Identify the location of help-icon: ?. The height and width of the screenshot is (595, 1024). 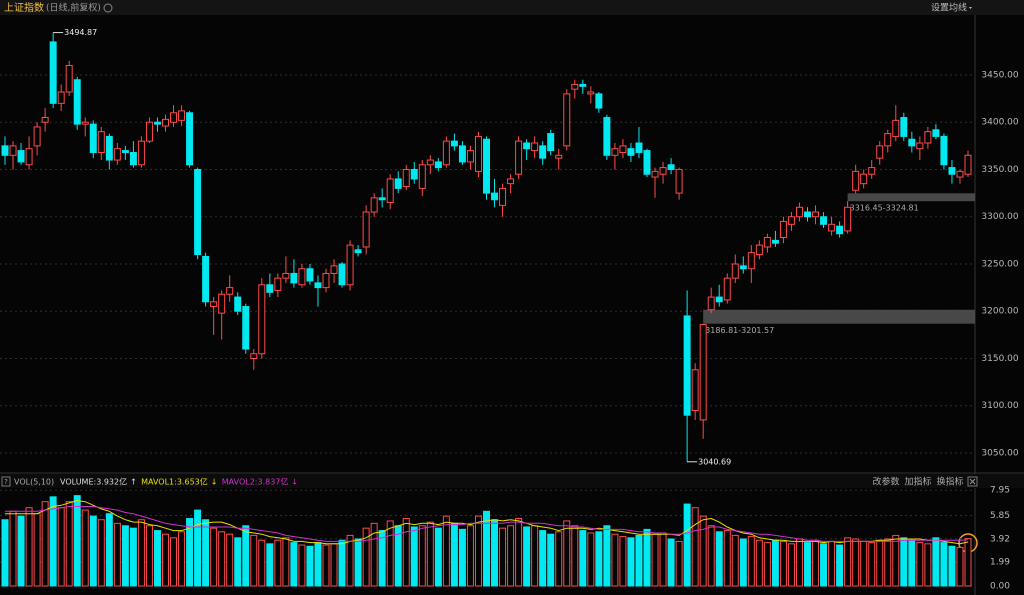
(6, 482).